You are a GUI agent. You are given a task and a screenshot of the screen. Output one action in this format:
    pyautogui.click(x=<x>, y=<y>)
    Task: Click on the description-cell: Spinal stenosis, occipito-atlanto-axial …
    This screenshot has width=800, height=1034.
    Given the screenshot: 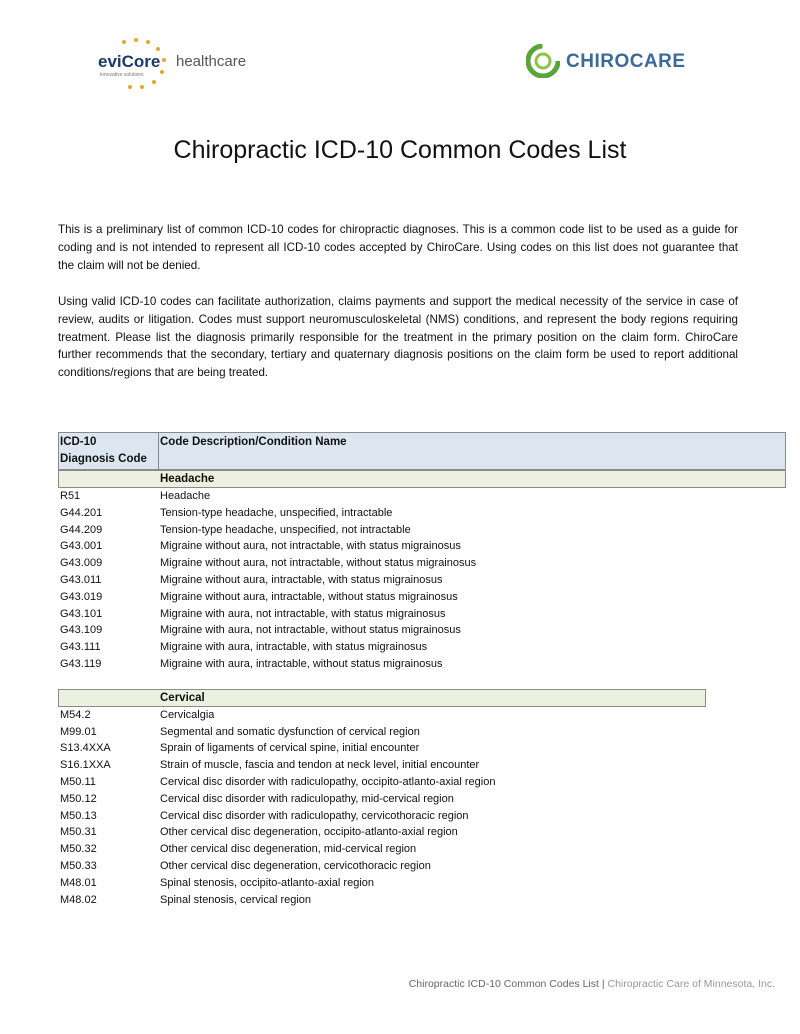 What is the action you would take?
    pyautogui.click(x=267, y=882)
    